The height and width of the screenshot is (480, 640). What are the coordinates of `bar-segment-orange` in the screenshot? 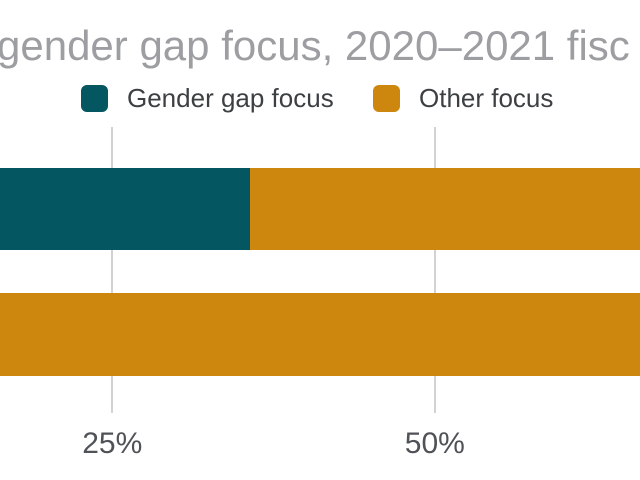 It's located at (445, 209).